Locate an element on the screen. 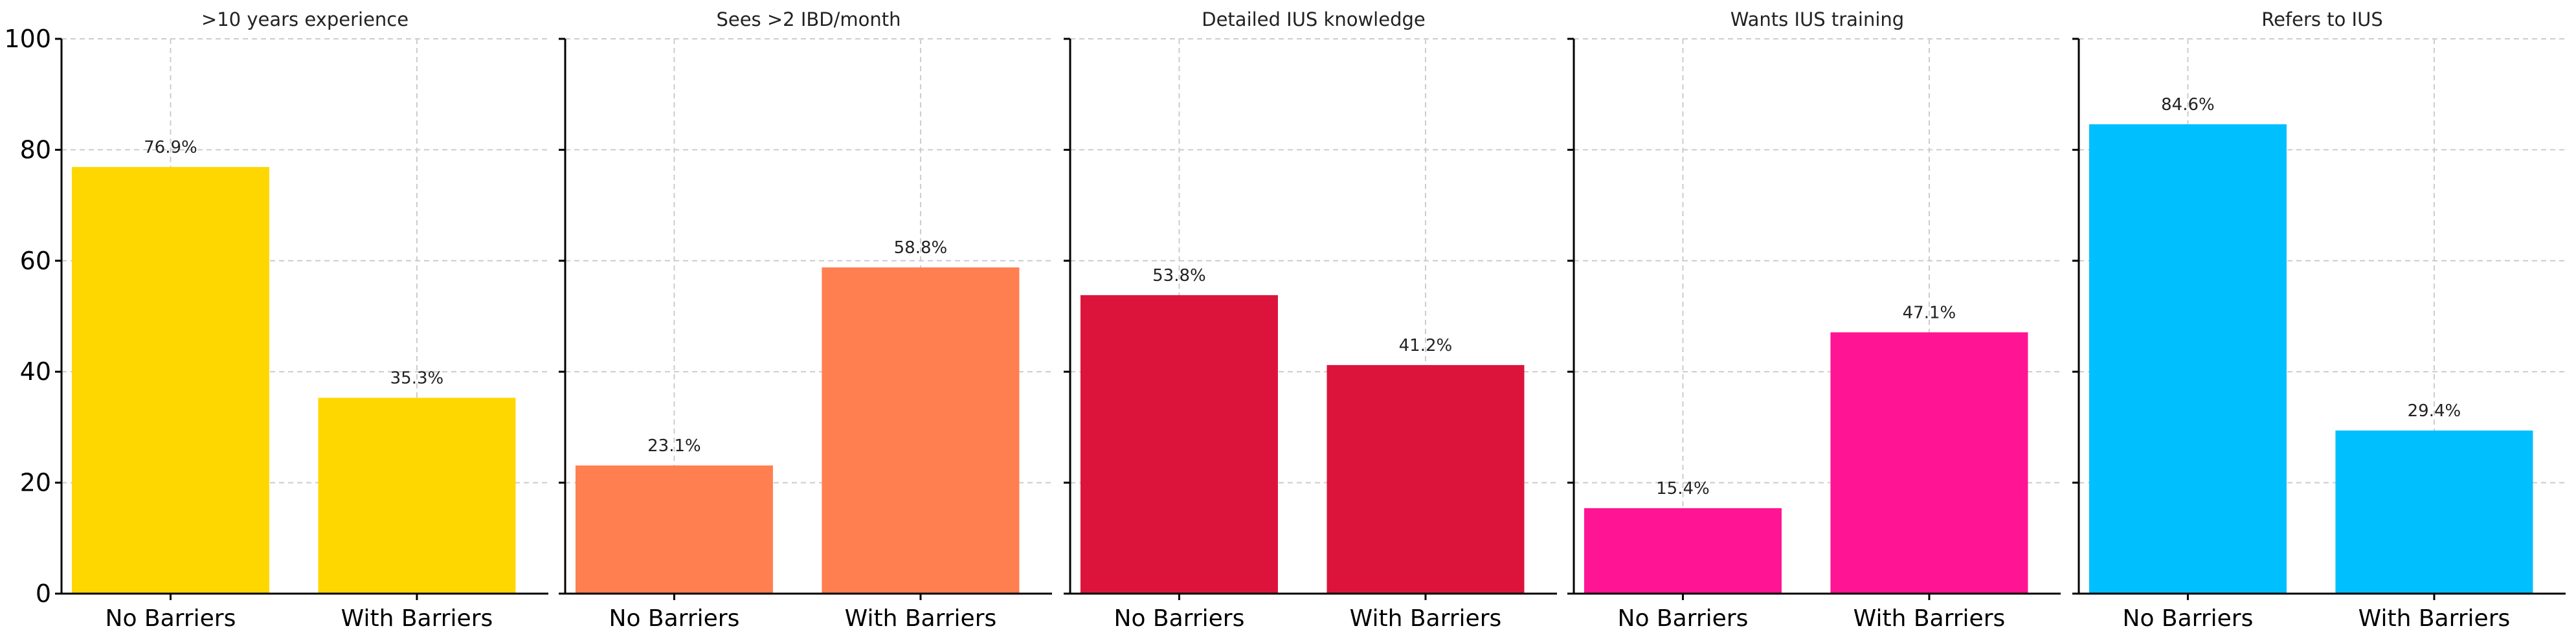  data-label: 35.3% is located at coordinates (417, 378).